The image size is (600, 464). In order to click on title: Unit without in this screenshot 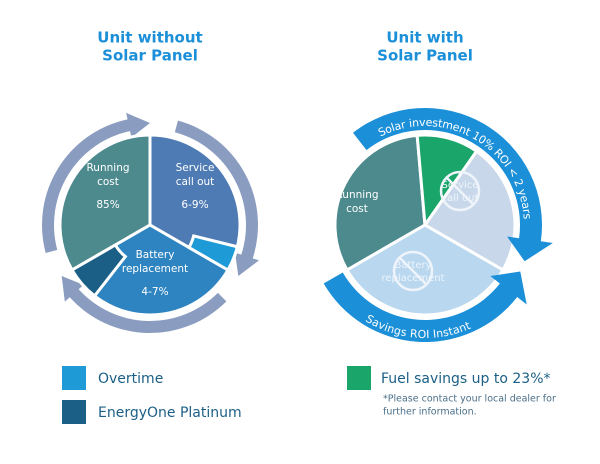, I will do `click(149, 38)`.